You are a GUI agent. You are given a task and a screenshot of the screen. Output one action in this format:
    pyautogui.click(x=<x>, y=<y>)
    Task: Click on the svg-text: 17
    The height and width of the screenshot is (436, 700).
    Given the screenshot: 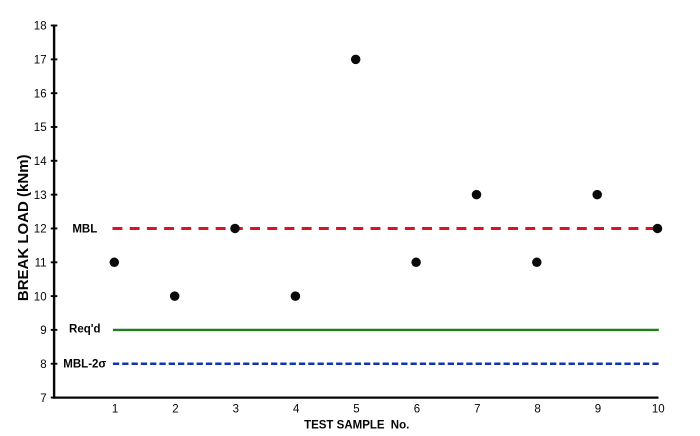 What is the action you would take?
    pyautogui.click(x=40, y=61)
    